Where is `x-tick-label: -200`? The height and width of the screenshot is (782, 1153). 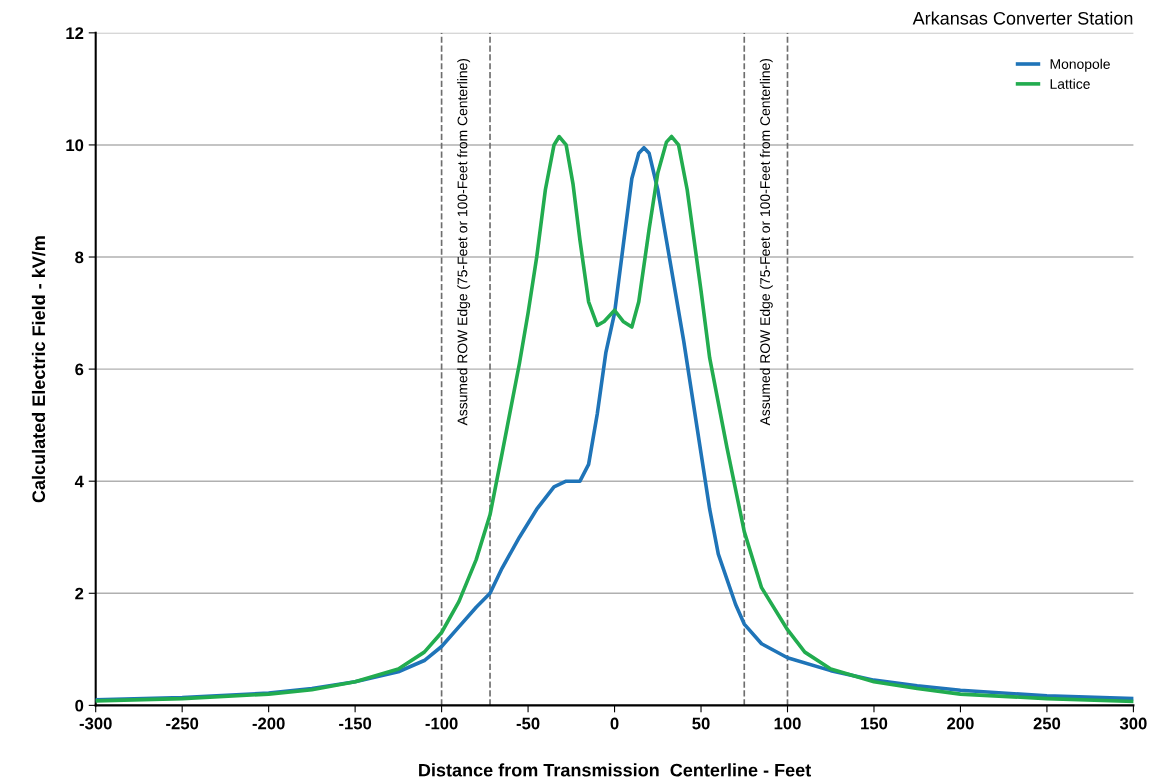
x-tick-label: -200 is located at coordinates (268, 723).